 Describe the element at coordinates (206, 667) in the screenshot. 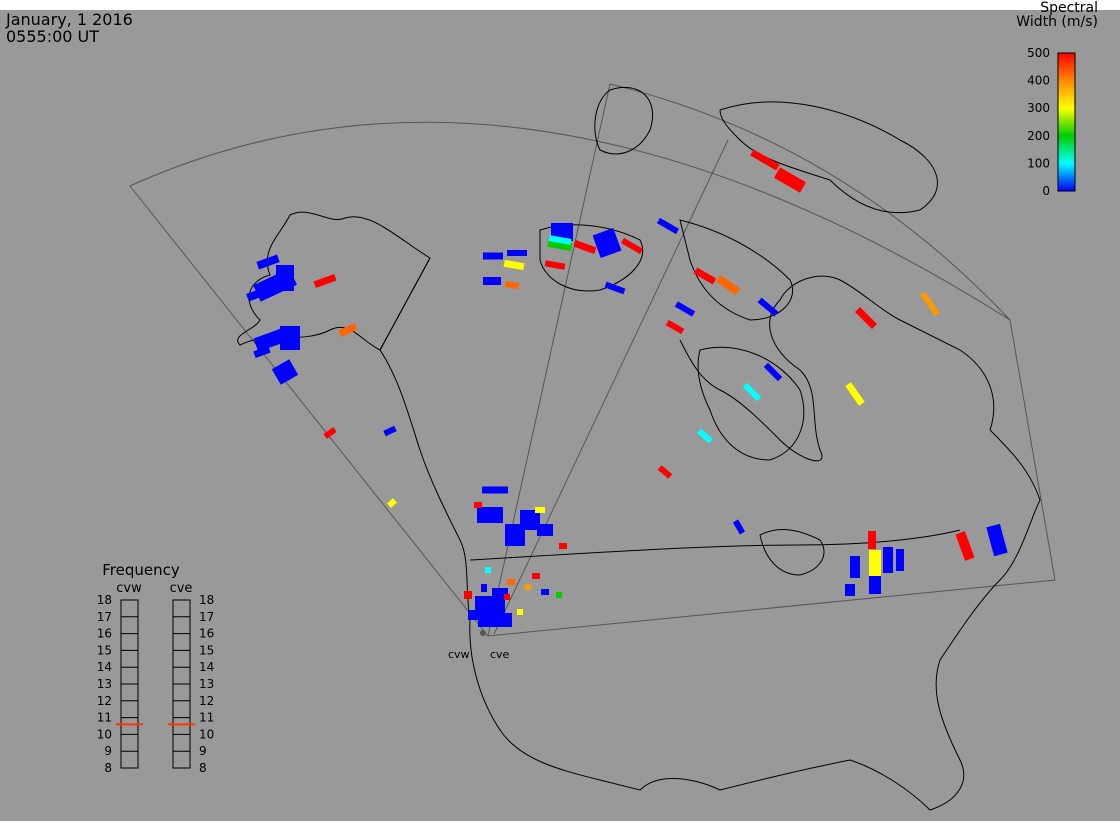

I see `frequency-scale-label-cve: 14` at that location.